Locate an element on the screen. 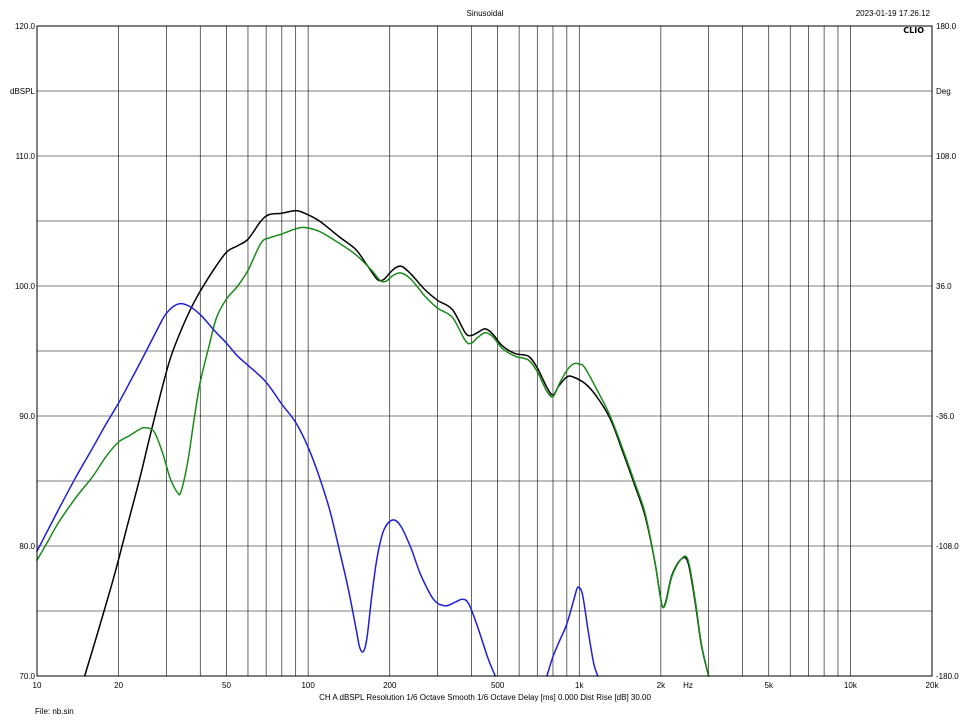 The height and width of the screenshot is (728, 970). x-tick-label: 50 is located at coordinates (226, 685).